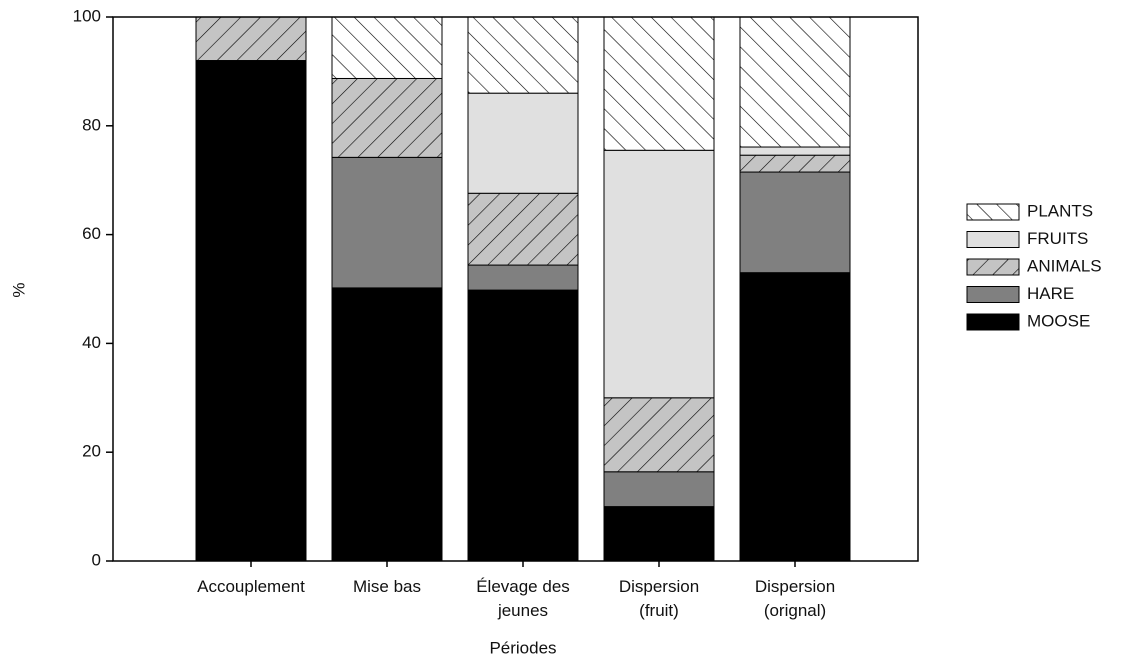 The image size is (1139, 660). Describe the element at coordinates (91, 233) in the screenshot. I see `y-tick-label: 60` at that location.